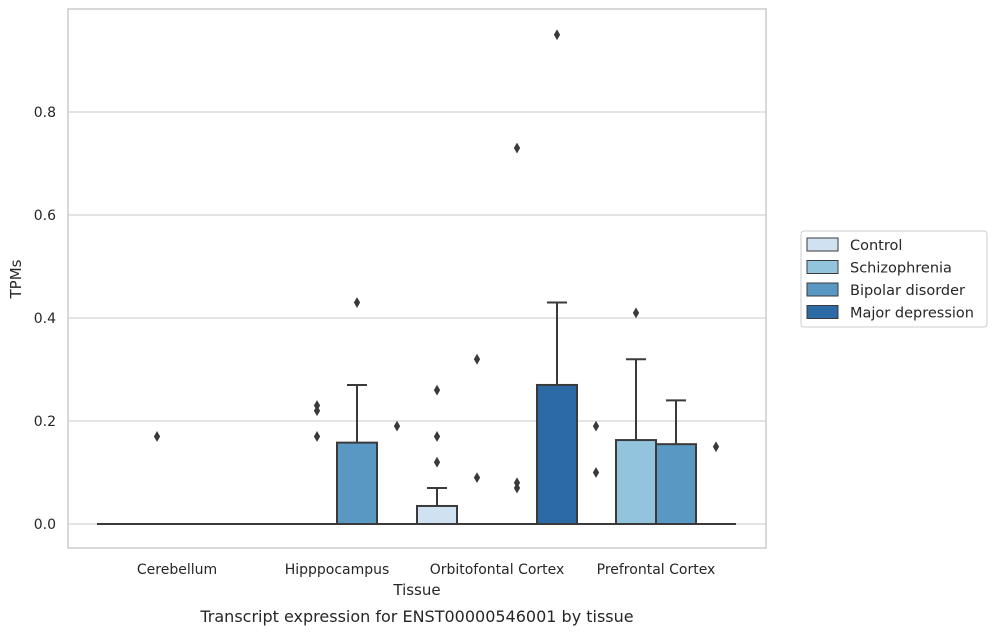  I want to click on y-tick-label: 0.8, so click(45, 113).